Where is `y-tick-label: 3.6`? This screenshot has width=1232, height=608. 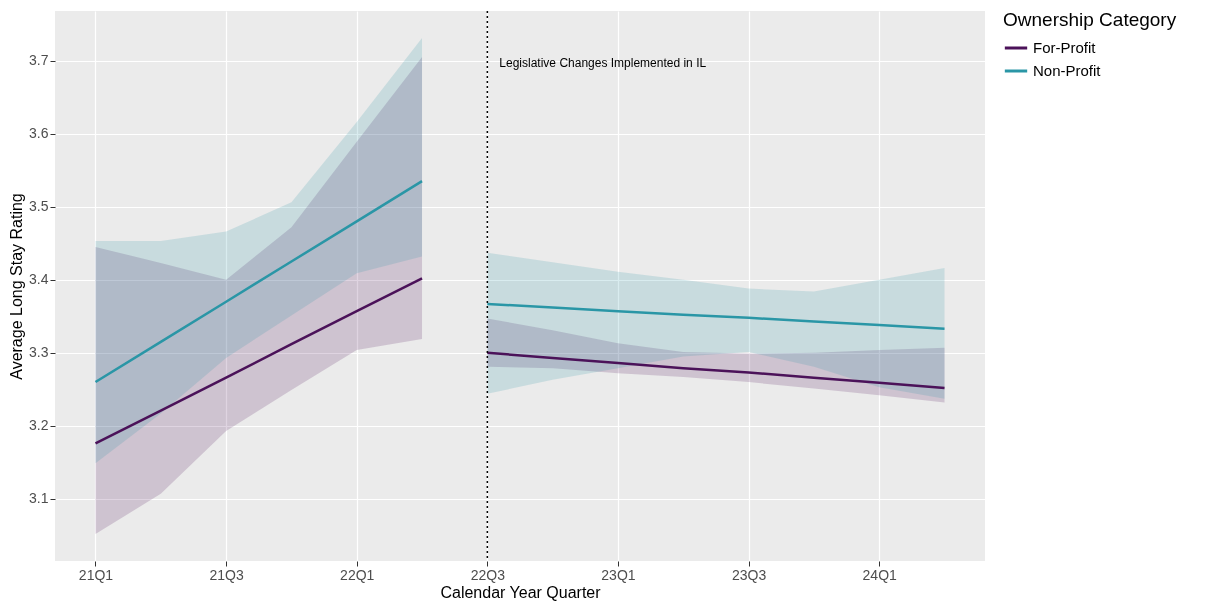
y-tick-label: 3.6 is located at coordinates (39, 133).